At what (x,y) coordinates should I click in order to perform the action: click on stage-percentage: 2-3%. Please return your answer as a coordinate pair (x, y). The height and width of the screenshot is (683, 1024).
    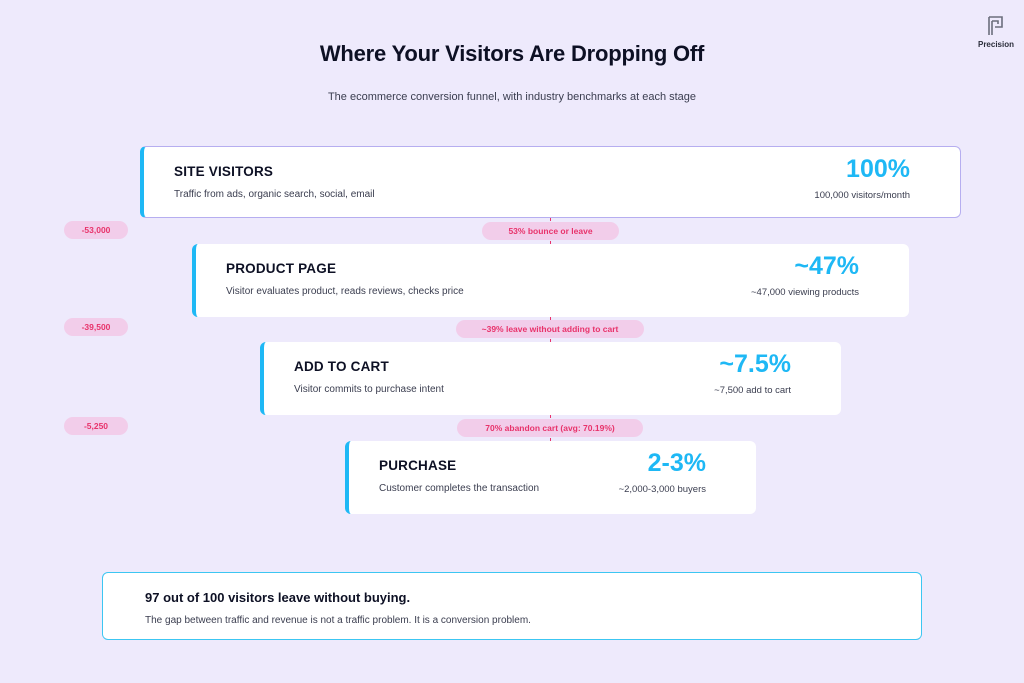
    Looking at the image, I should click on (676, 463).